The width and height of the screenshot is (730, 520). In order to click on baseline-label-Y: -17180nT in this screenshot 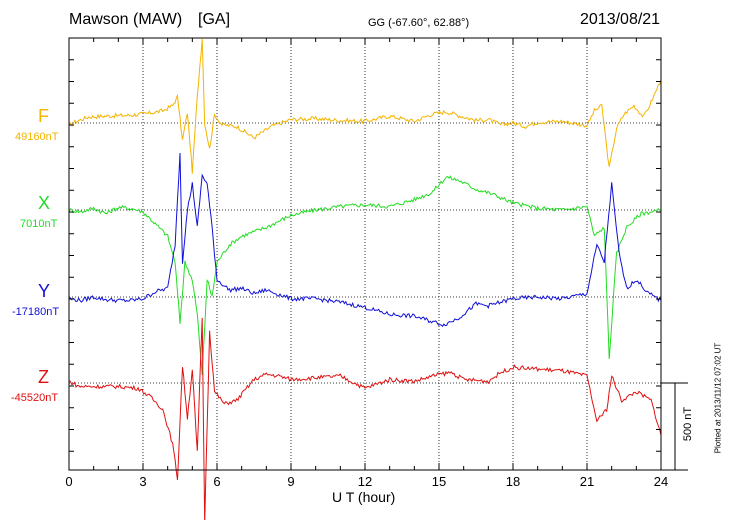, I will do `click(36, 312)`.